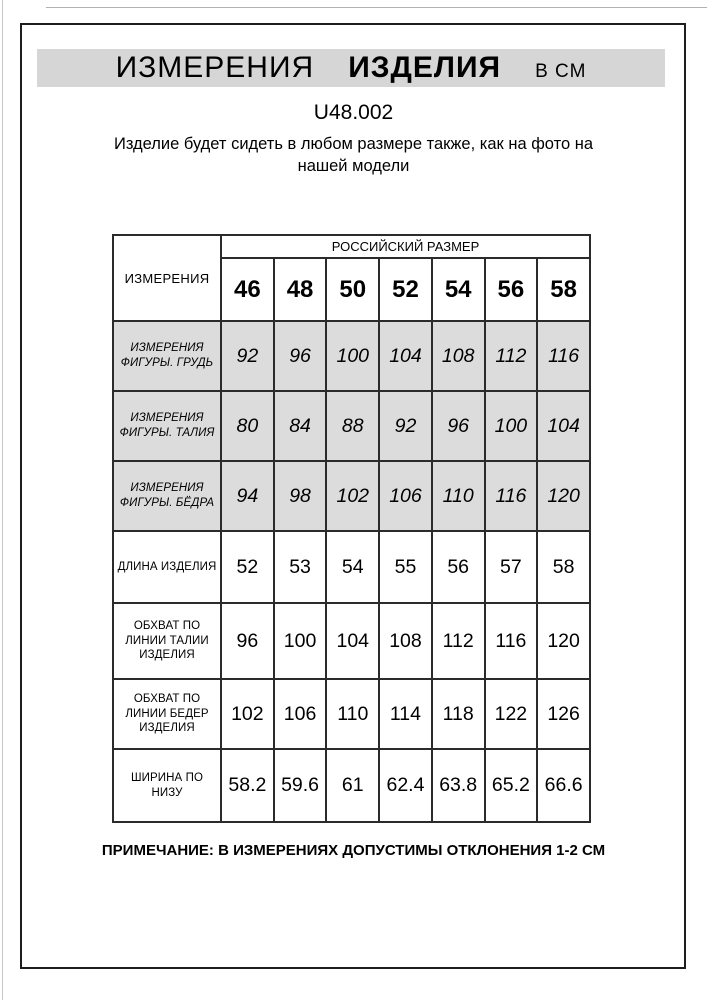  What do you see at coordinates (247, 785) in the screenshot?
I see `value-cell: 58.2` at bounding box center [247, 785].